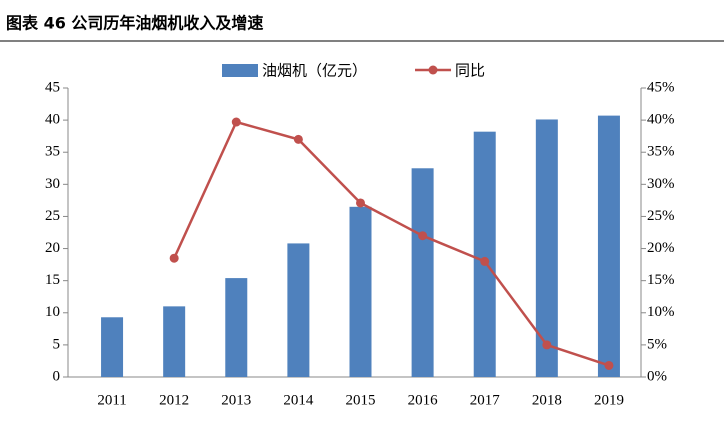 The image size is (724, 425). What do you see at coordinates (661, 312) in the screenshot?
I see `y2-tick-label: 10%` at bounding box center [661, 312].